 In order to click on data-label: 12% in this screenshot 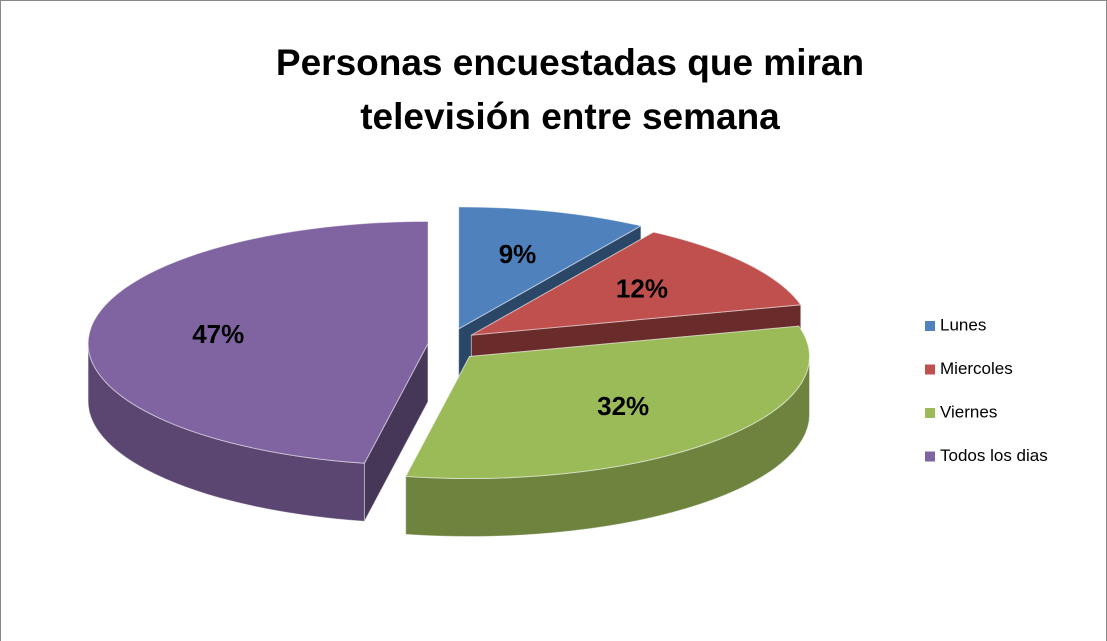, I will do `click(642, 289)`.